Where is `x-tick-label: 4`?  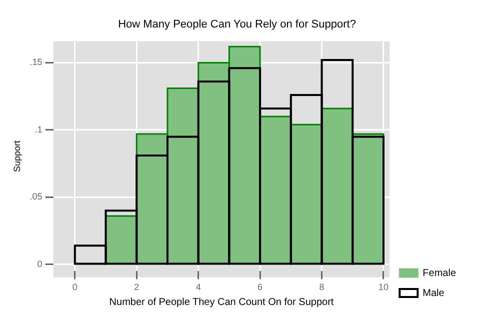 x-tick-label: 4 is located at coordinates (198, 287).